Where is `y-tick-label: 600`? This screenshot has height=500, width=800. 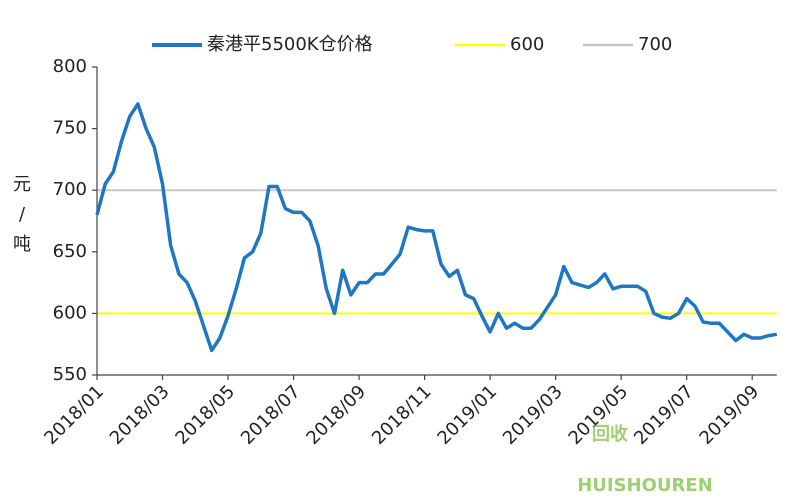 y-tick-label: 600 is located at coordinates (70, 312).